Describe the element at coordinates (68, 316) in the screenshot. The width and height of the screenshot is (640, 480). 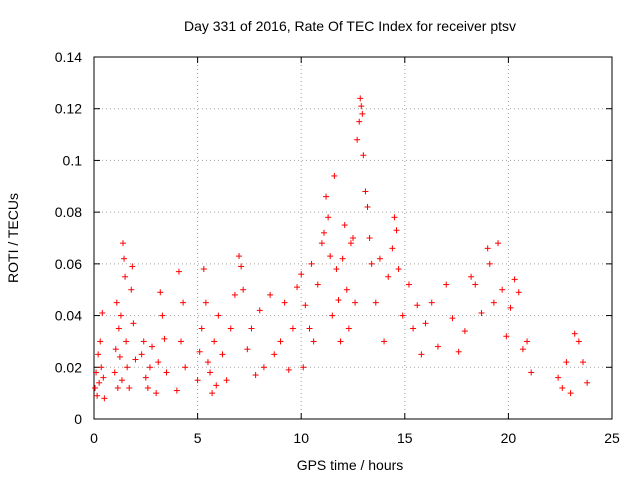
I see `y-tick-label: 0.04` at that location.